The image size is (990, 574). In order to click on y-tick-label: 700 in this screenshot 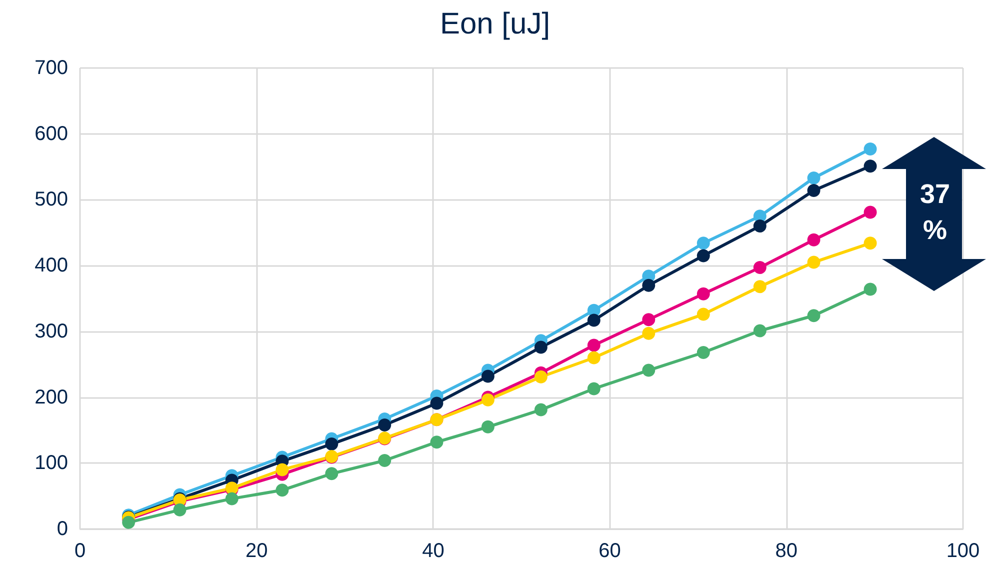, I will do `click(51, 68)`.